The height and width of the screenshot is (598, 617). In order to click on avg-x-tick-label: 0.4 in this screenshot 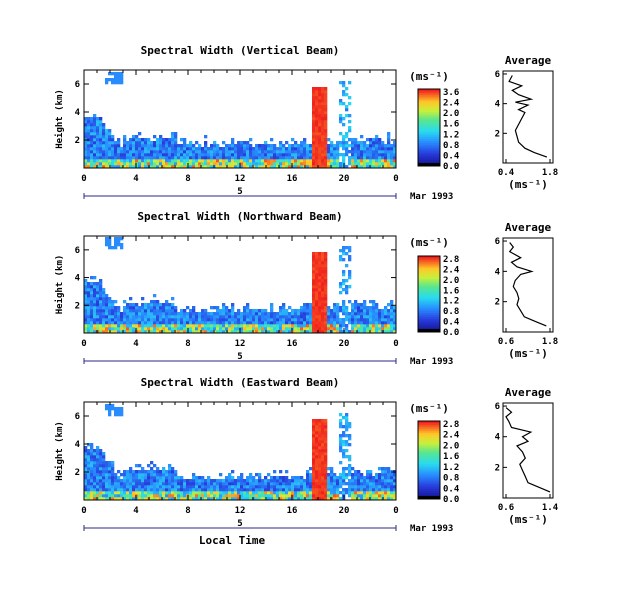, I will do `click(506, 173)`.